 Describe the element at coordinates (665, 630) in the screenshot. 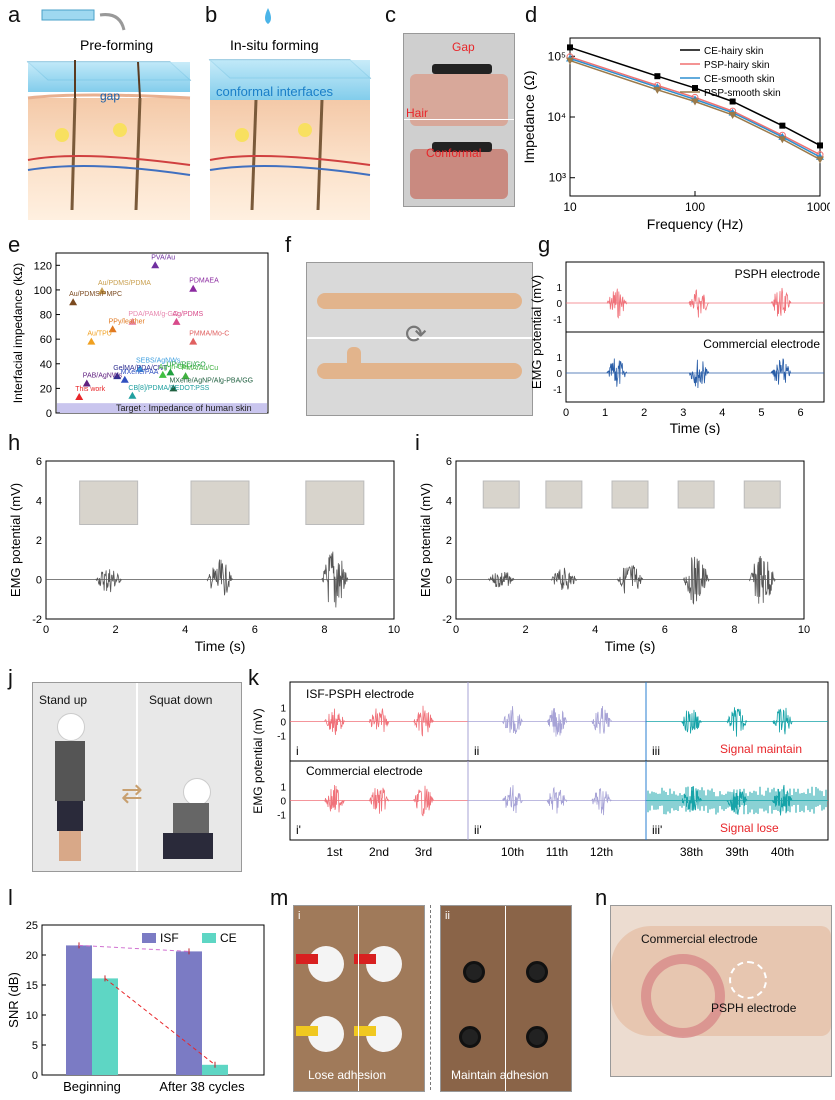

I see `x-tick-label: 6` at that location.